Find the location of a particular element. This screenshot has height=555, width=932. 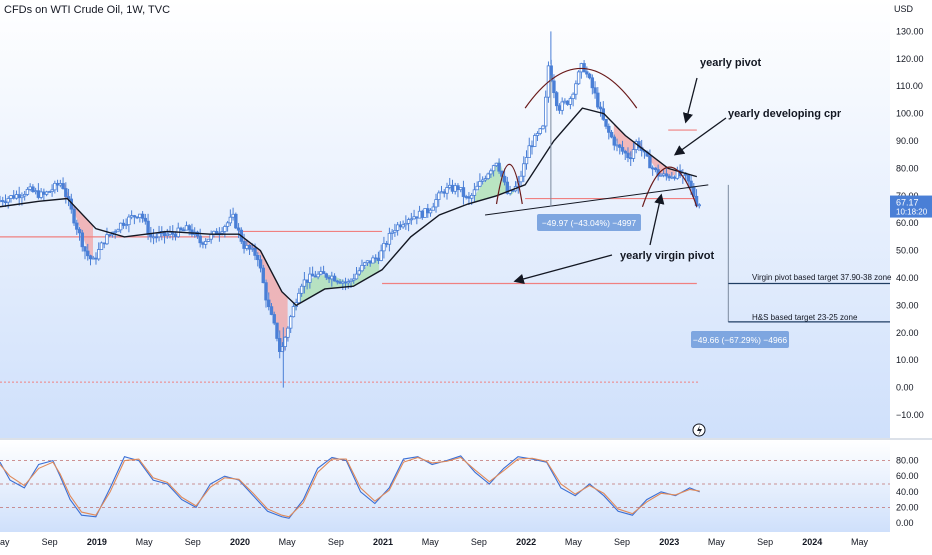

arrow-yearly-pivot is located at coordinates (690, 100).